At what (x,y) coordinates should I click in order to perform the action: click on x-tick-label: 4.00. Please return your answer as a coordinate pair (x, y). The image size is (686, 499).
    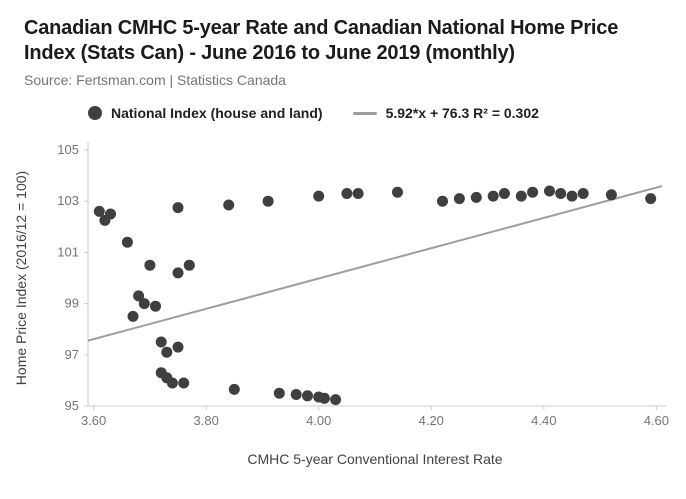
    Looking at the image, I should click on (318, 420).